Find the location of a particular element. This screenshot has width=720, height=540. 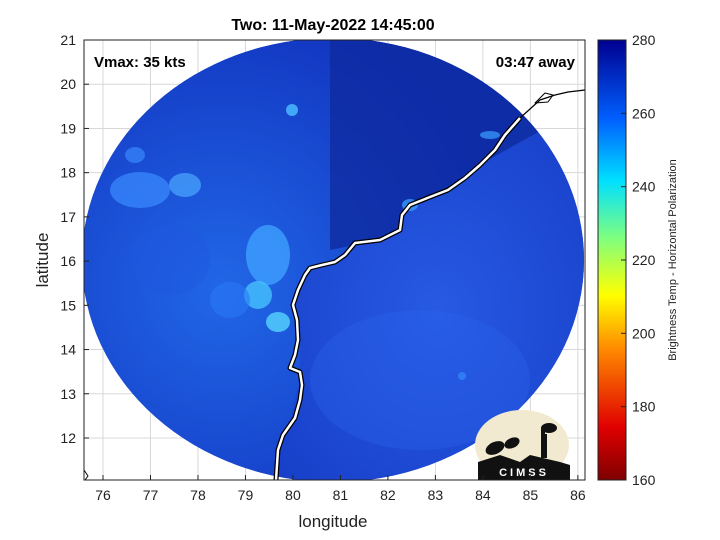

y-tick-label: 21 is located at coordinates (68, 40).